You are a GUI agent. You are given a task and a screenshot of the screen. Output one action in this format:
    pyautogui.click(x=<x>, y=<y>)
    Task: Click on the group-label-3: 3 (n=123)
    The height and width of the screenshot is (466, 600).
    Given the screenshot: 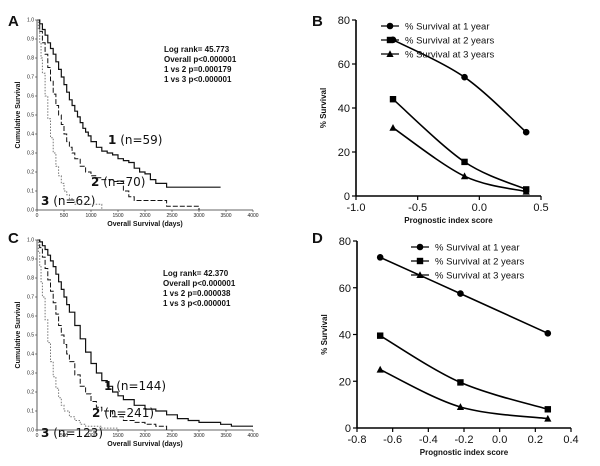 What is the action you would take?
    pyautogui.click(x=72, y=433)
    